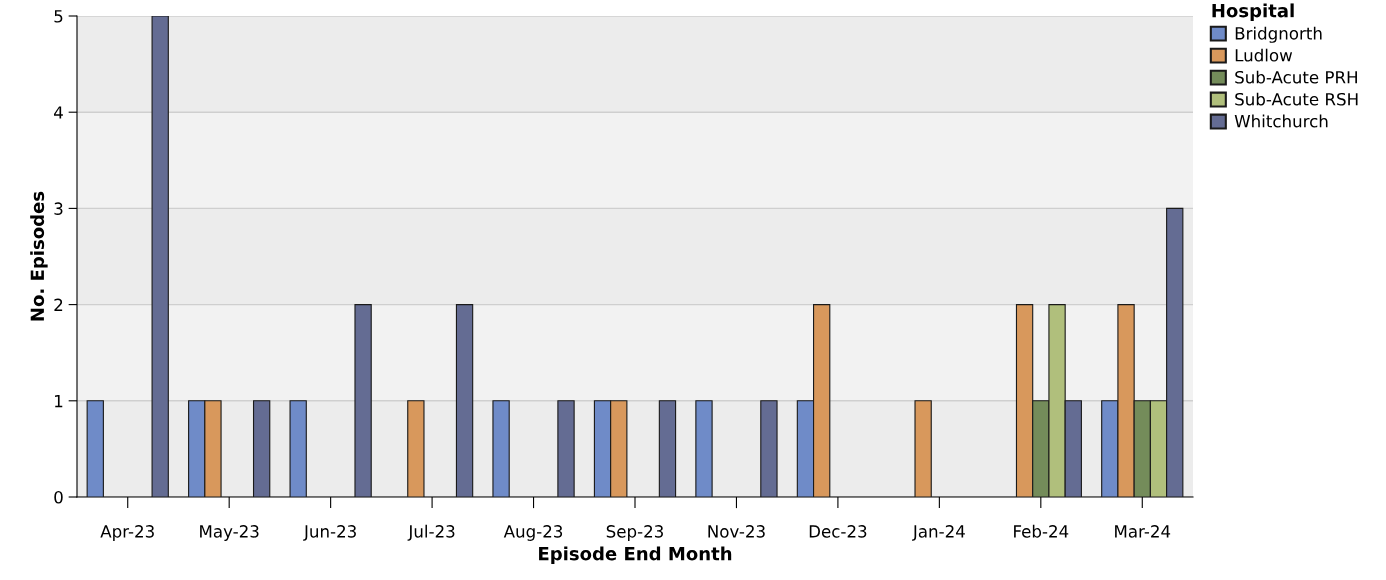  Describe the element at coordinates (635, 555) in the screenshot. I see `x-axis-title: Episode End Month` at that location.